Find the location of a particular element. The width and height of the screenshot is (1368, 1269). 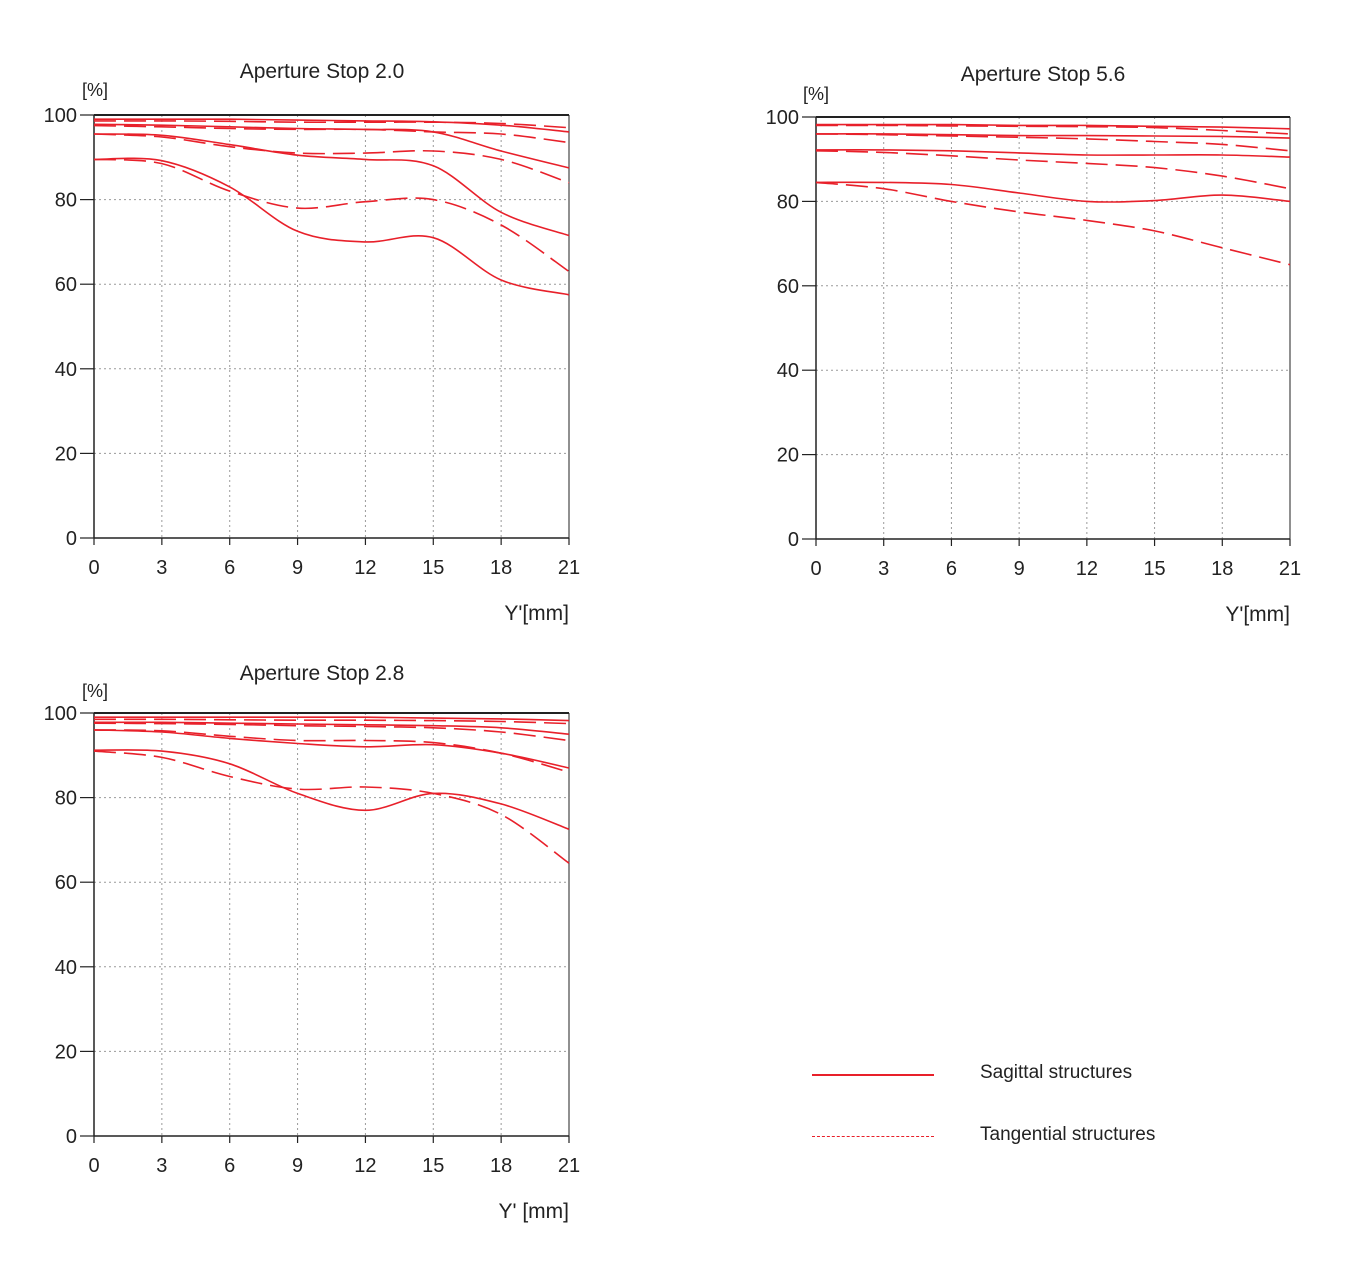

legend-tangential-label: Tangential structures is located at coordinates (1068, 1134).